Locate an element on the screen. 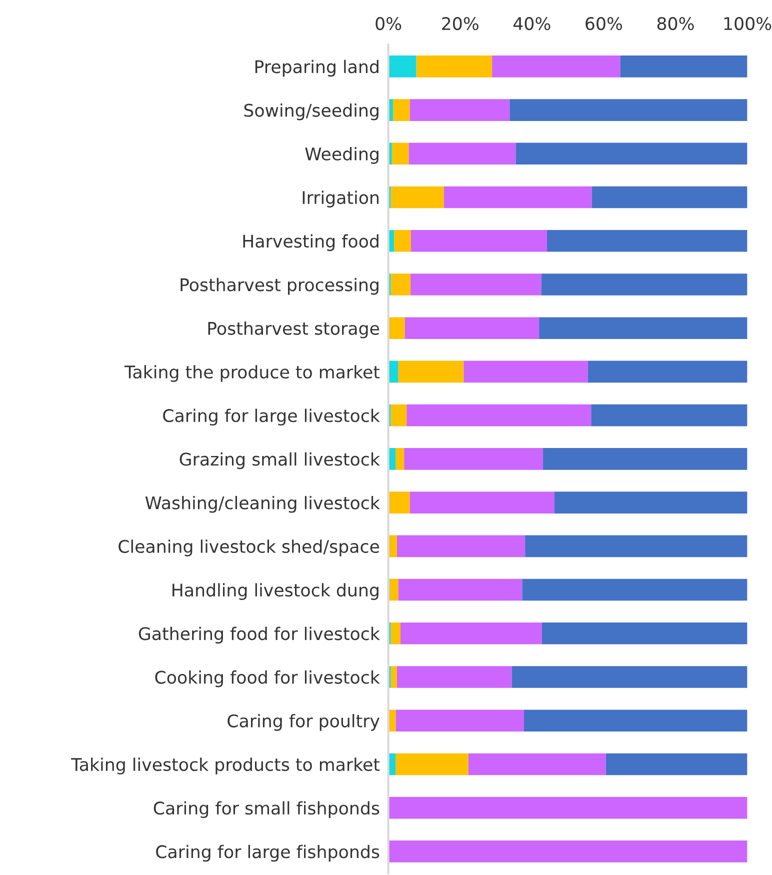 This screenshot has height=875, width=772. x-tick-label: 60% is located at coordinates (604, 23).